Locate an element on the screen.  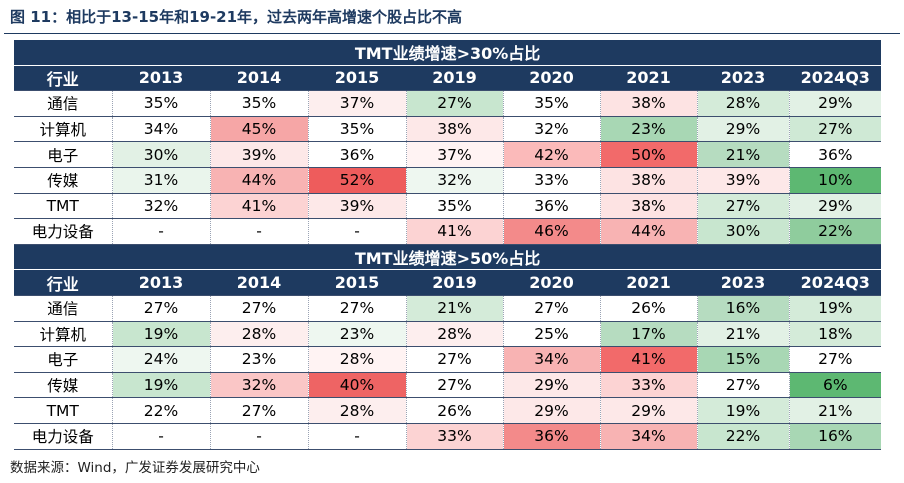
table-cell: 52% is located at coordinates (357, 180).